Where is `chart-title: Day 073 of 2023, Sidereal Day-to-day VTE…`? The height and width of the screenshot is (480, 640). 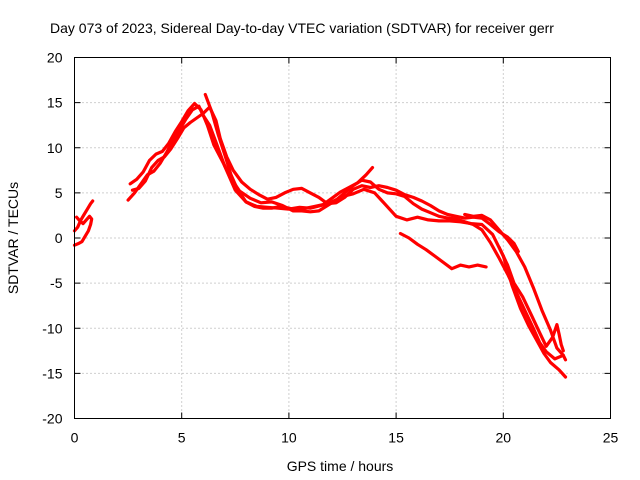 chart-title: Day 073 of 2023, Sidereal Day-to-day VTE… is located at coordinates (302, 28).